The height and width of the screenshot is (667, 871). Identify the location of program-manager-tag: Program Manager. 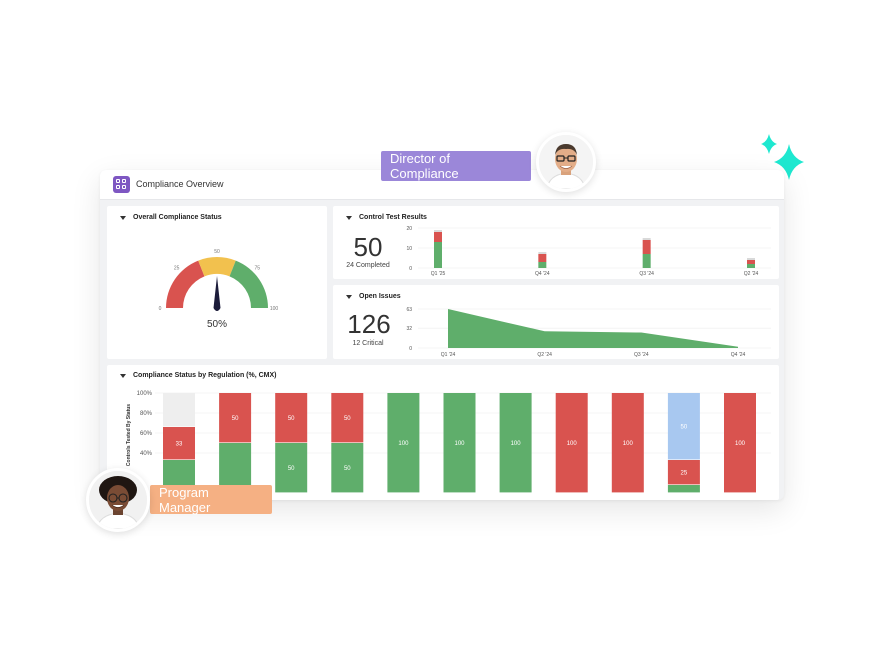
(211, 499).